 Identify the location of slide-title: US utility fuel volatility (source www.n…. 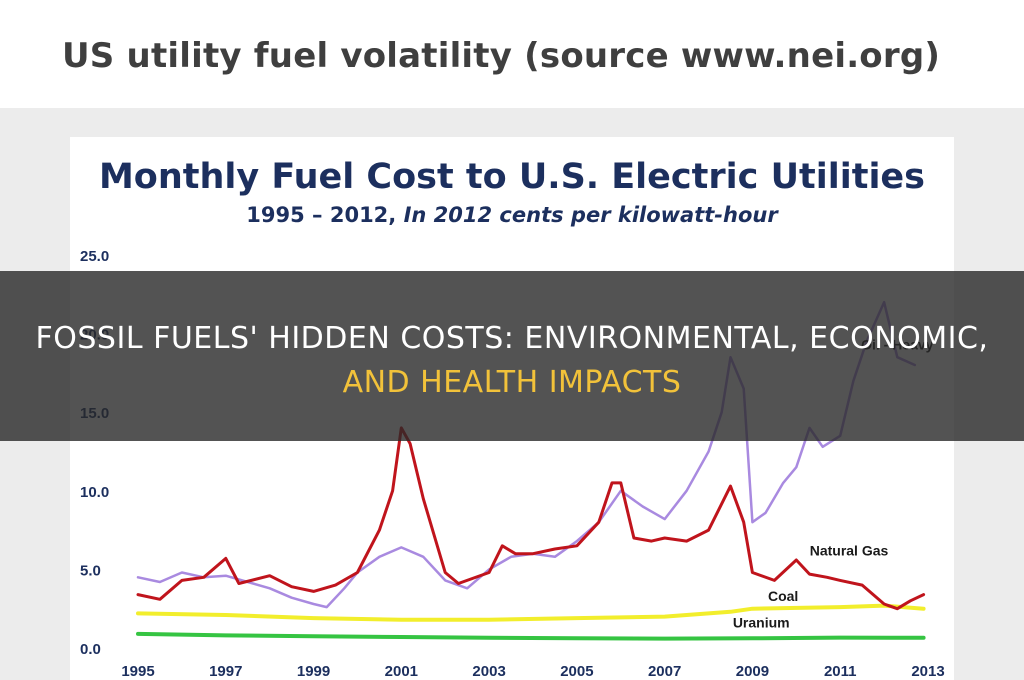
(501, 56).